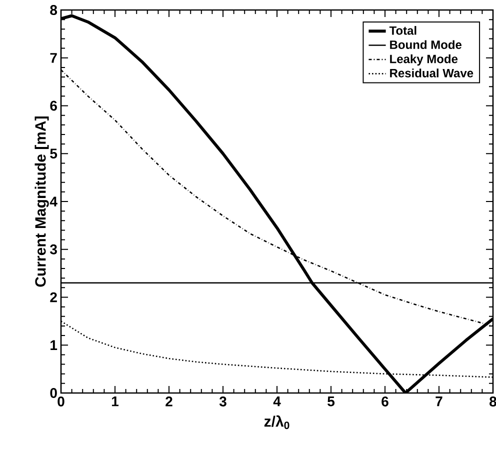 Image resolution: width=496 pixels, height=459 pixels. What do you see at coordinates (277, 401) in the screenshot?
I see `x-tick-label: 4` at bounding box center [277, 401].